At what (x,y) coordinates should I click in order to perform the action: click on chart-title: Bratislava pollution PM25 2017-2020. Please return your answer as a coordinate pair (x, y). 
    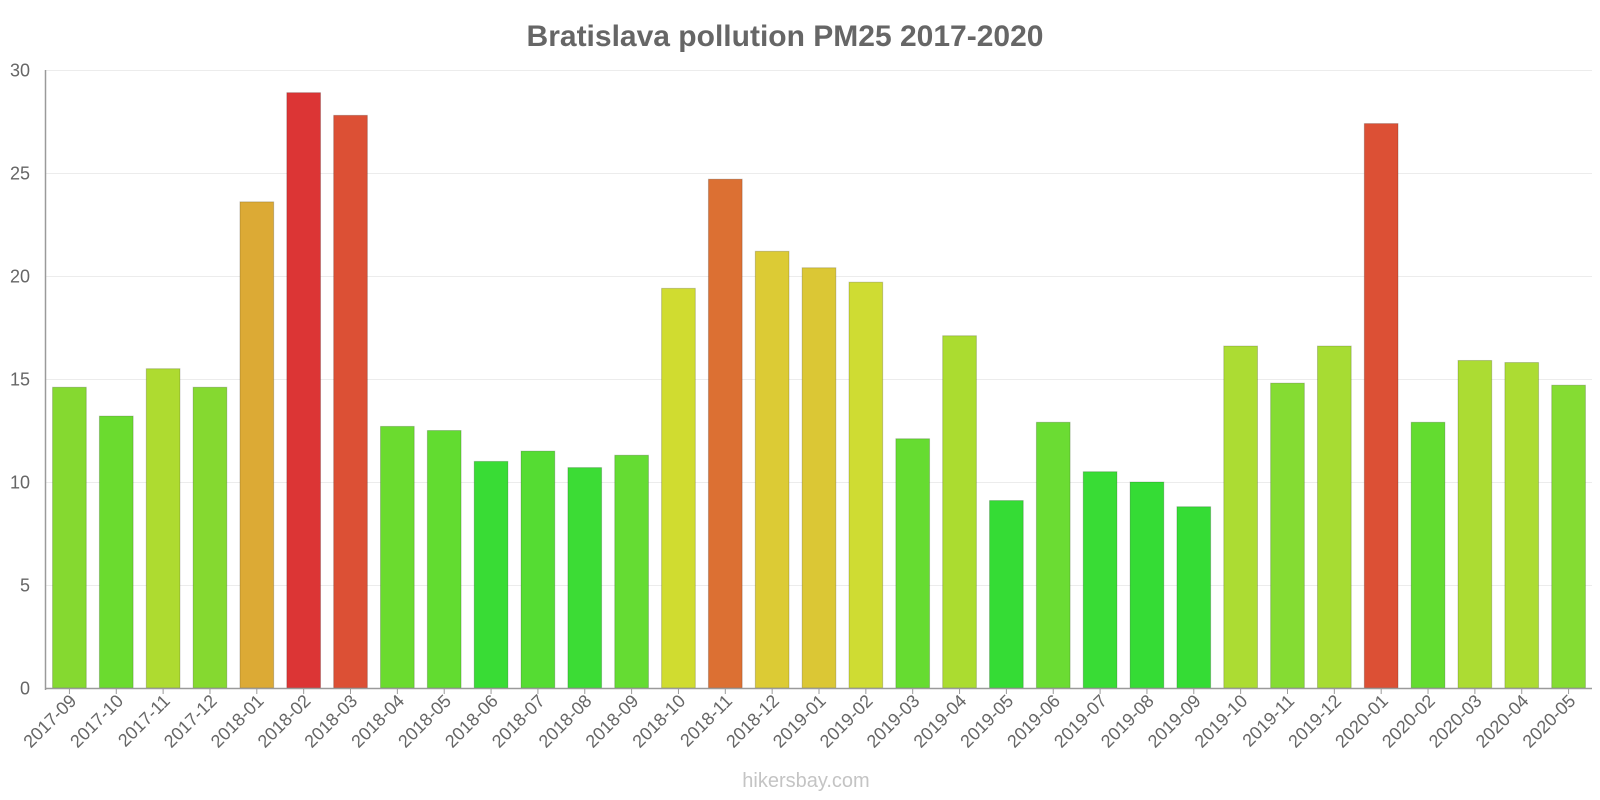
    Looking at the image, I should click on (785, 36).